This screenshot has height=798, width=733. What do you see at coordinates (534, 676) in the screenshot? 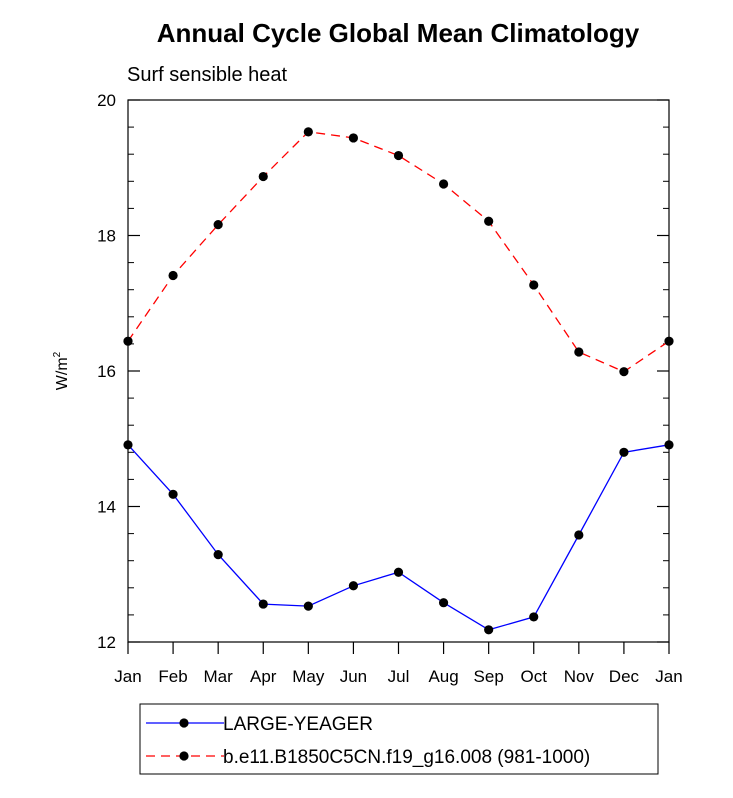
I see `x-tick-label: Oct` at bounding box center [534, 676].